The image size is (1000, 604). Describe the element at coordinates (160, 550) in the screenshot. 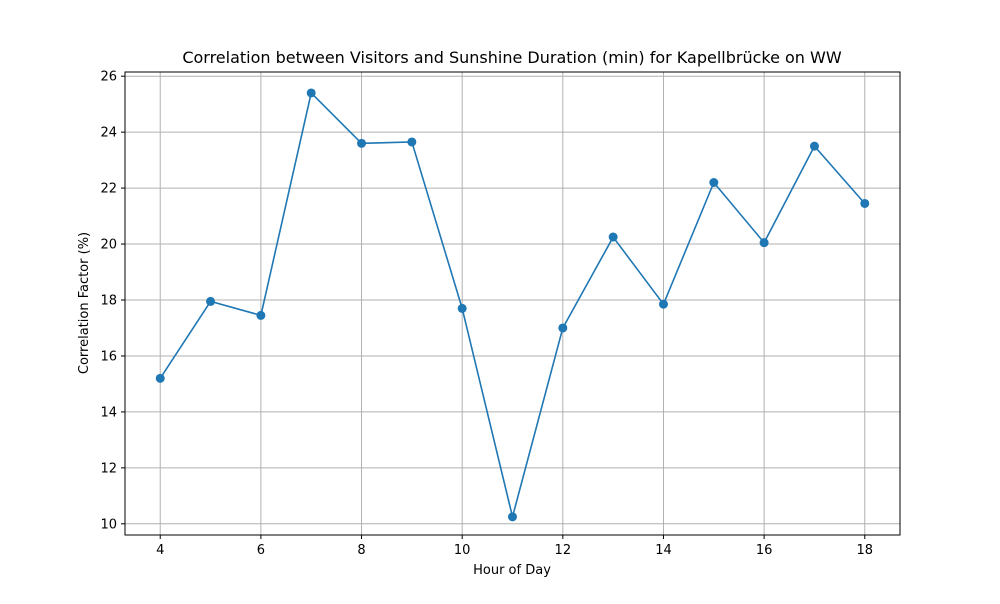

I see `x-tick-label: 4` at that location.